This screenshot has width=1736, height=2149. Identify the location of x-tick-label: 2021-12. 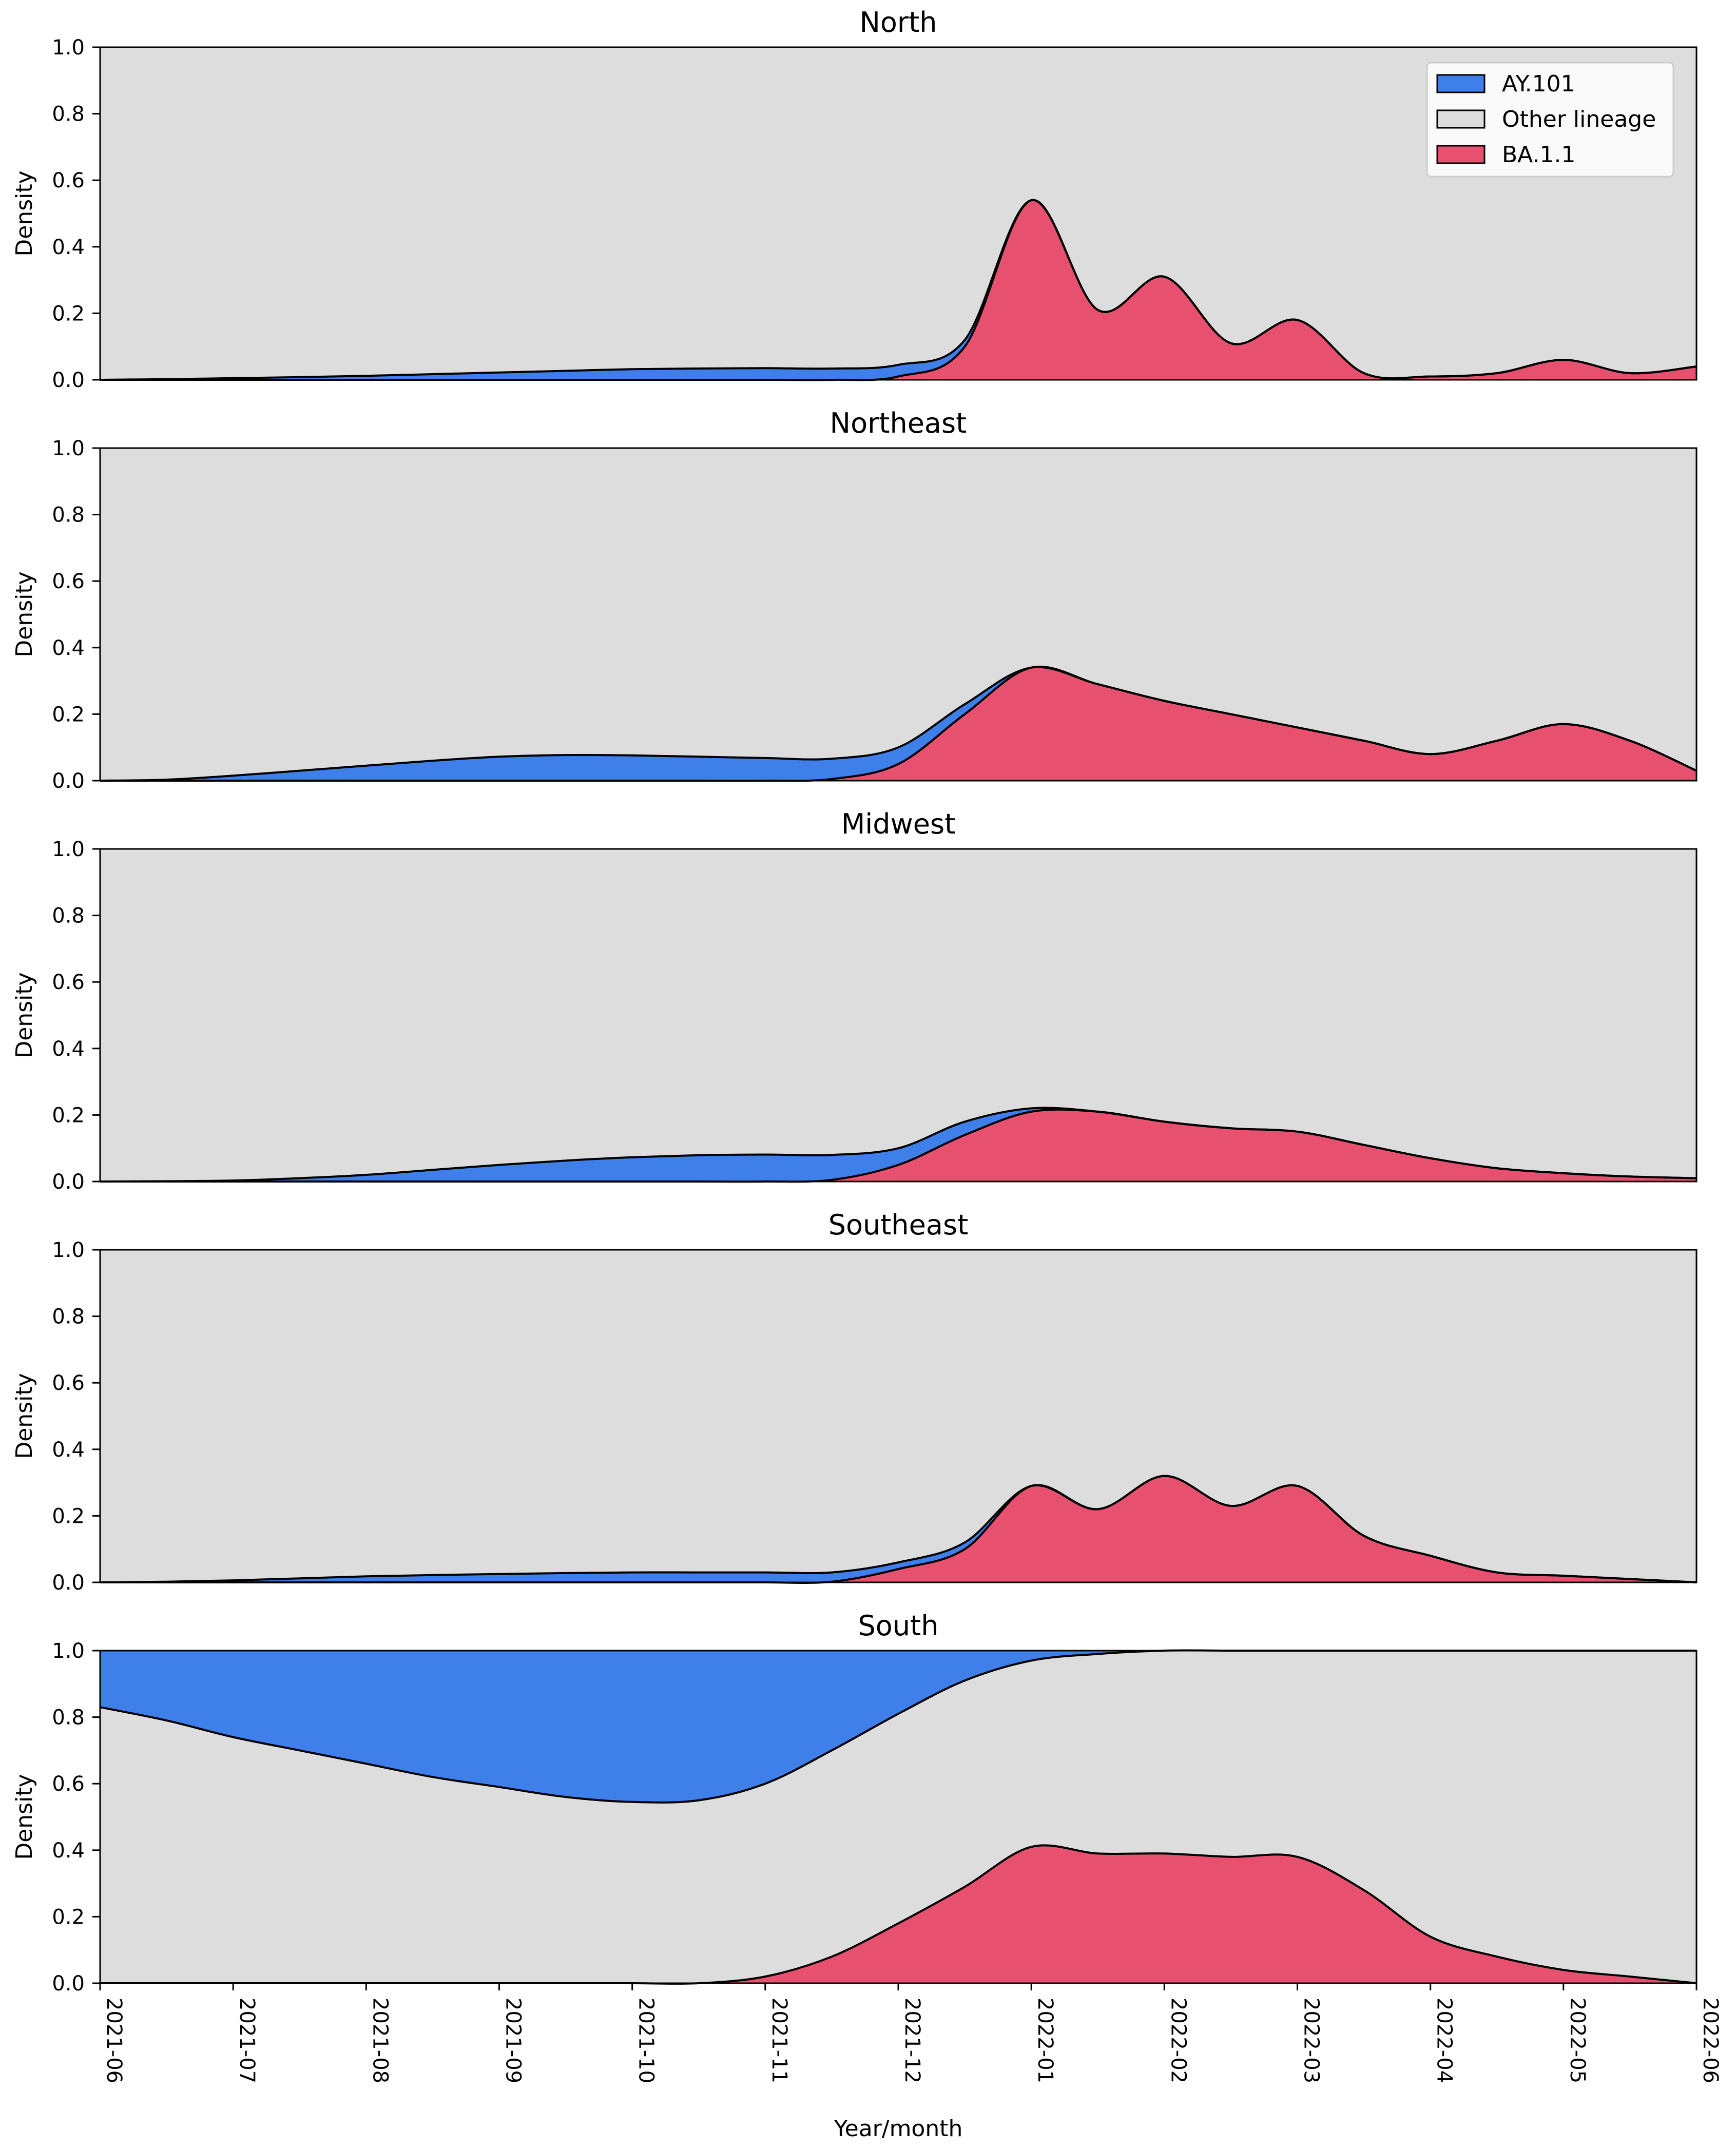
(912, 2041).